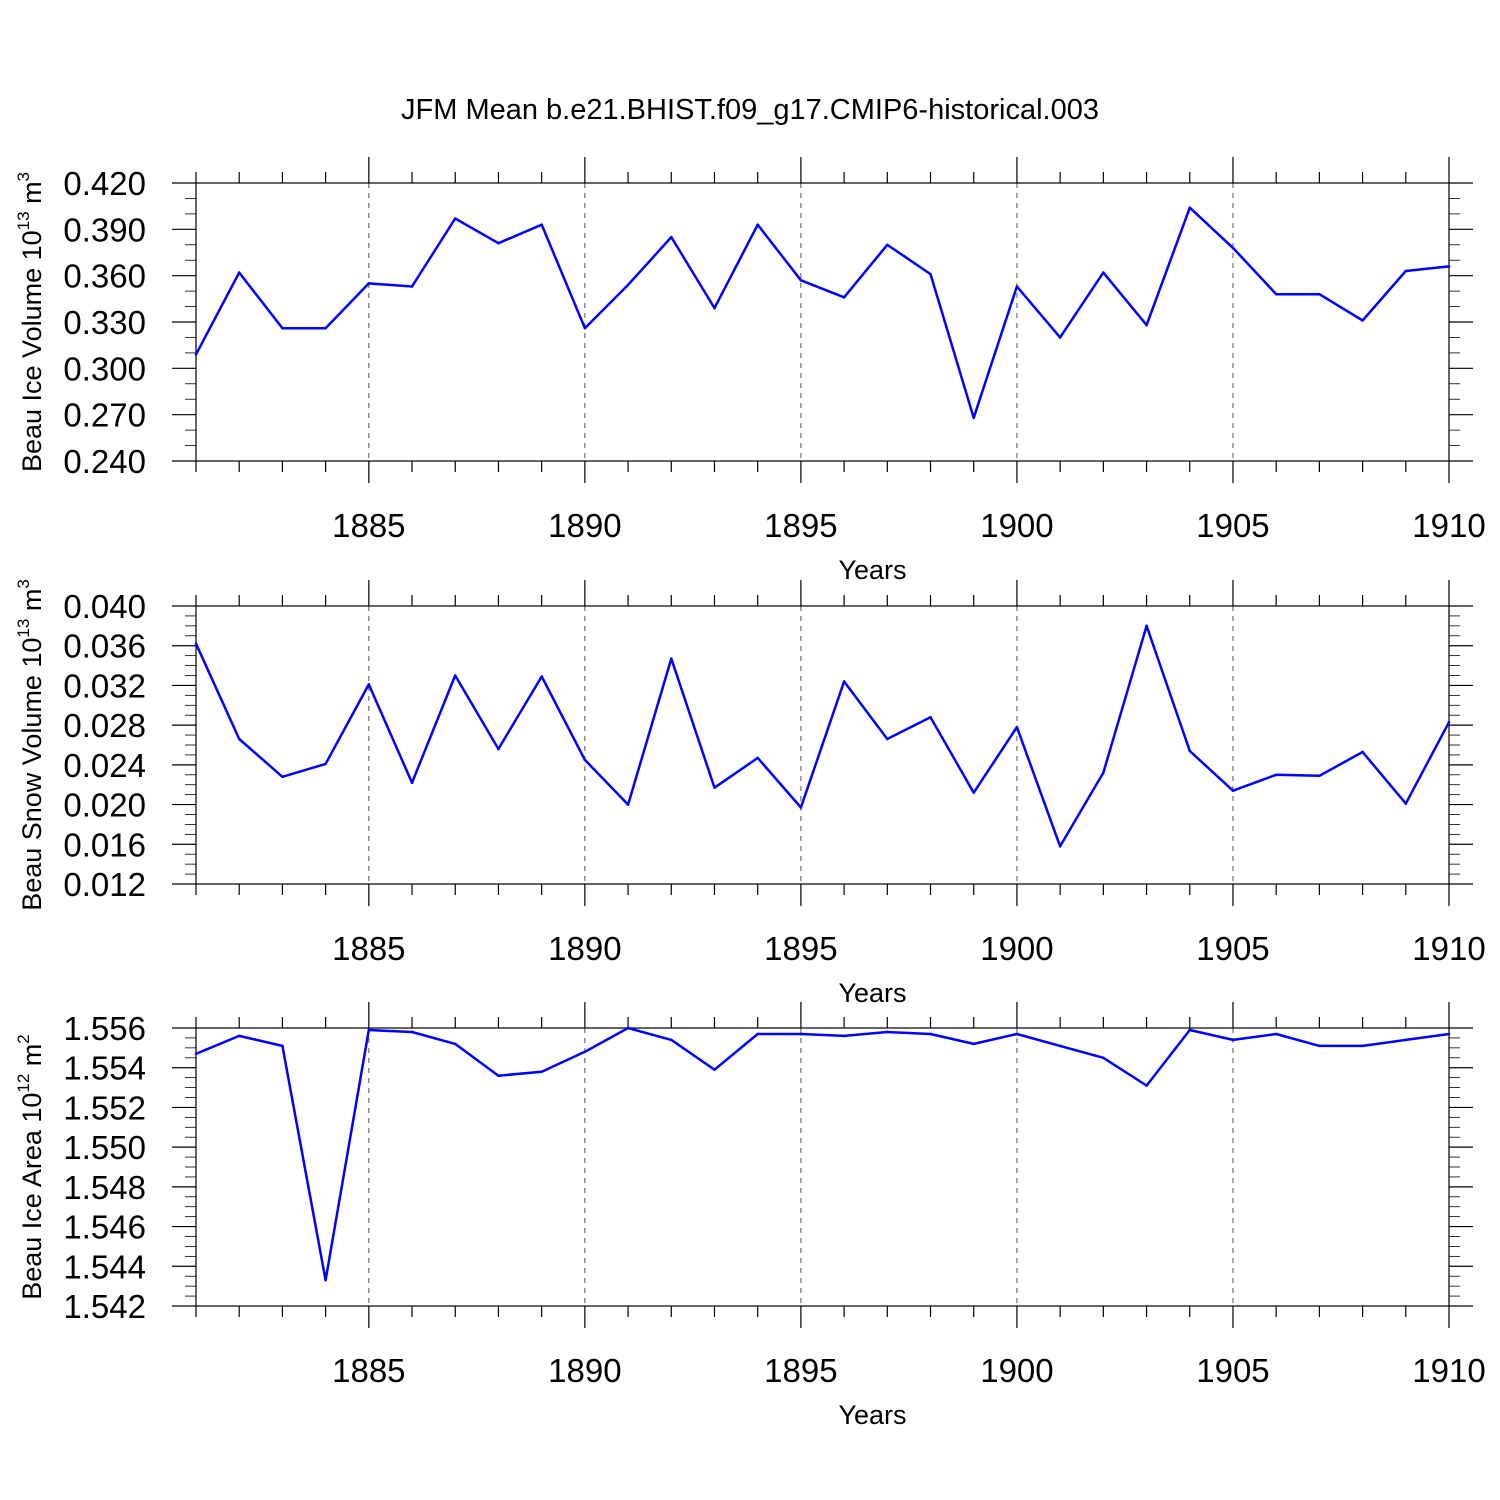 The width and height of the screenshot is (1500, 1500). I want to click on y-tick-label: 0.016, so click(104, 844).